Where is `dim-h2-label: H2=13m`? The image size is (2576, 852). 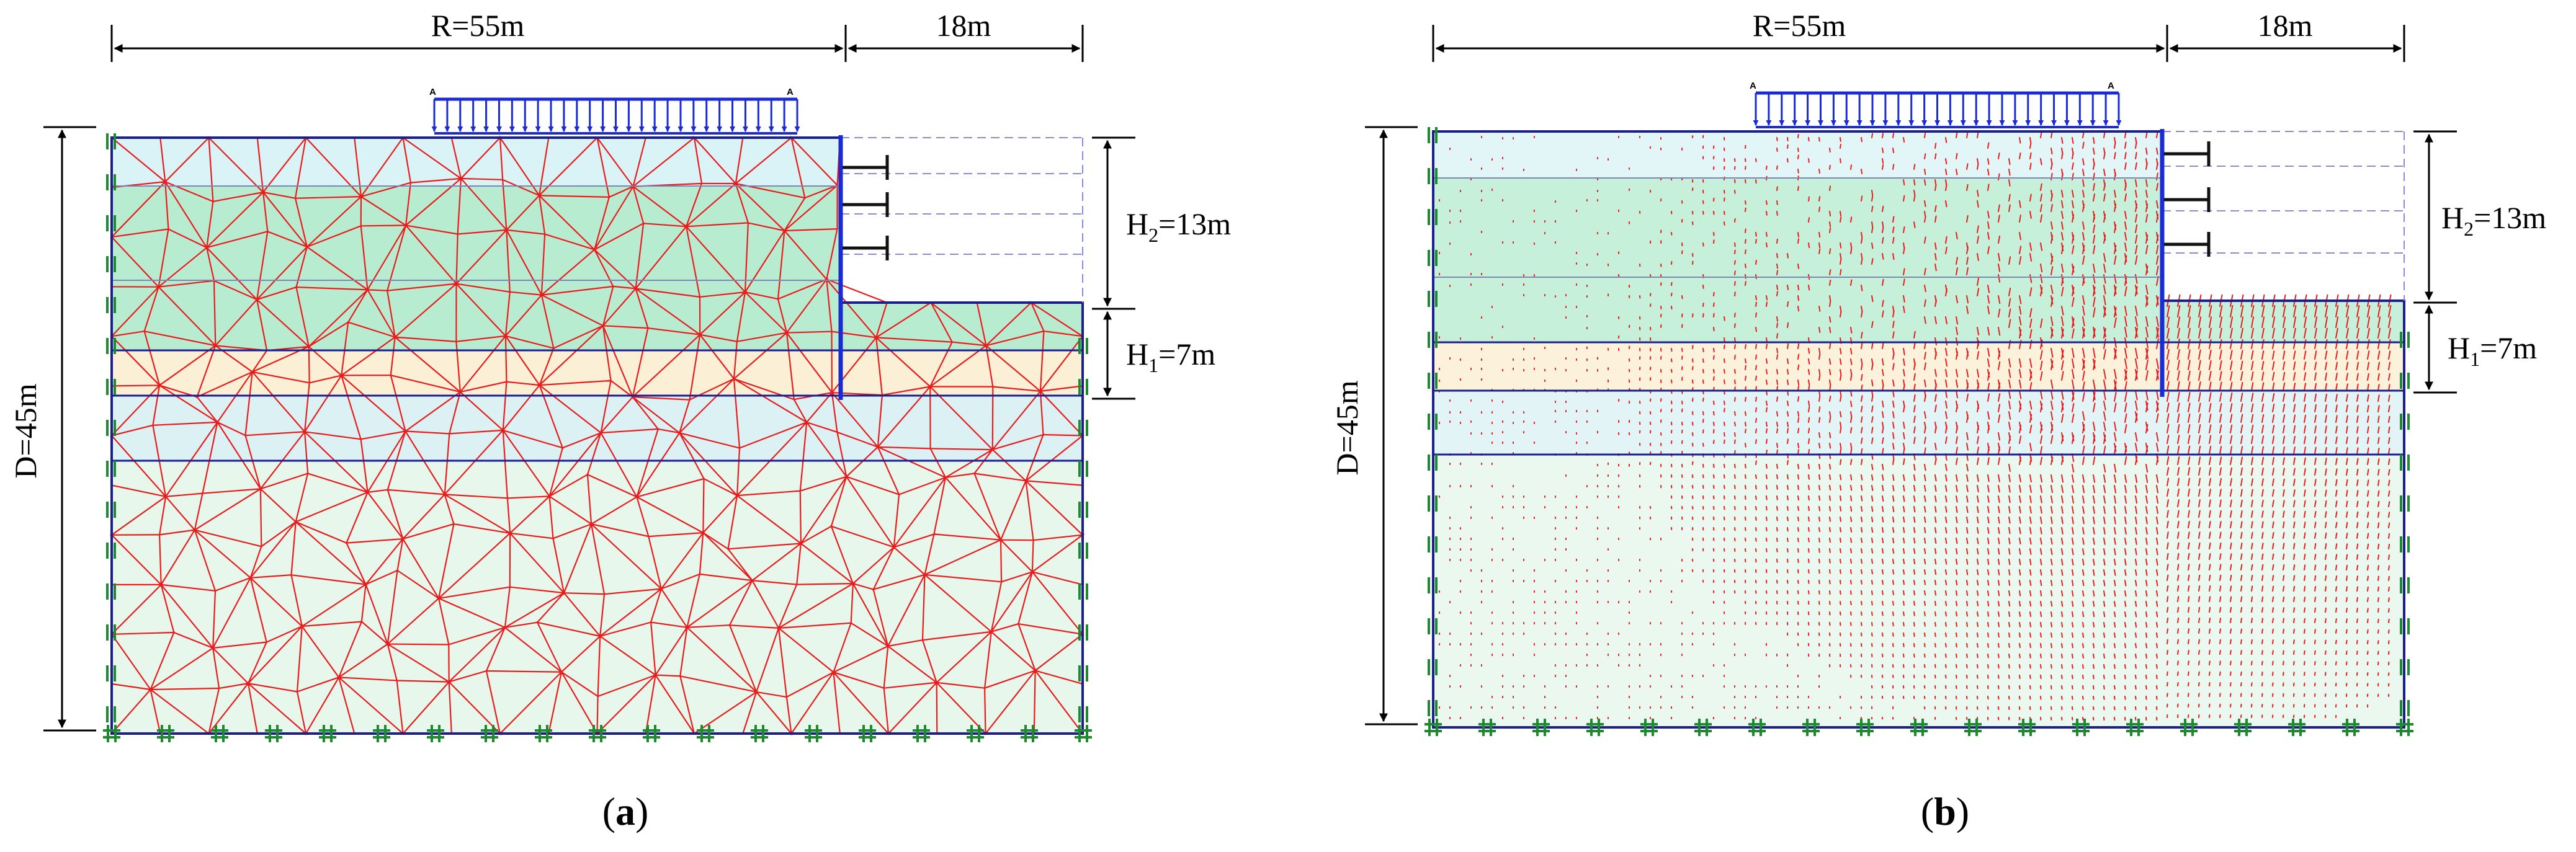 dim-h2-label: H2=13m is located at coordinates (1178, 226).